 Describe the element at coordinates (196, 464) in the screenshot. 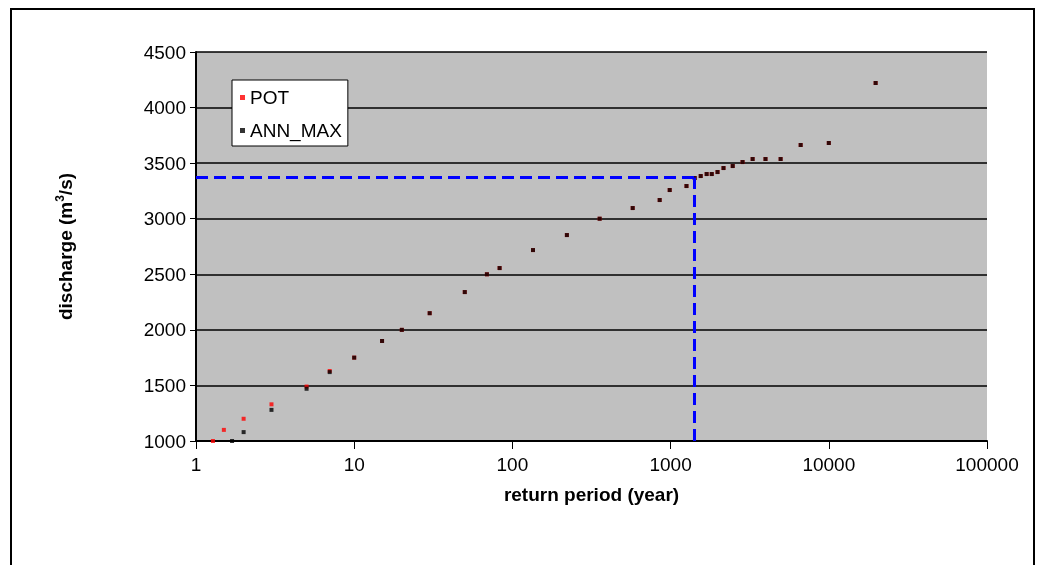

I see `x-tick-label: 1` at that location.